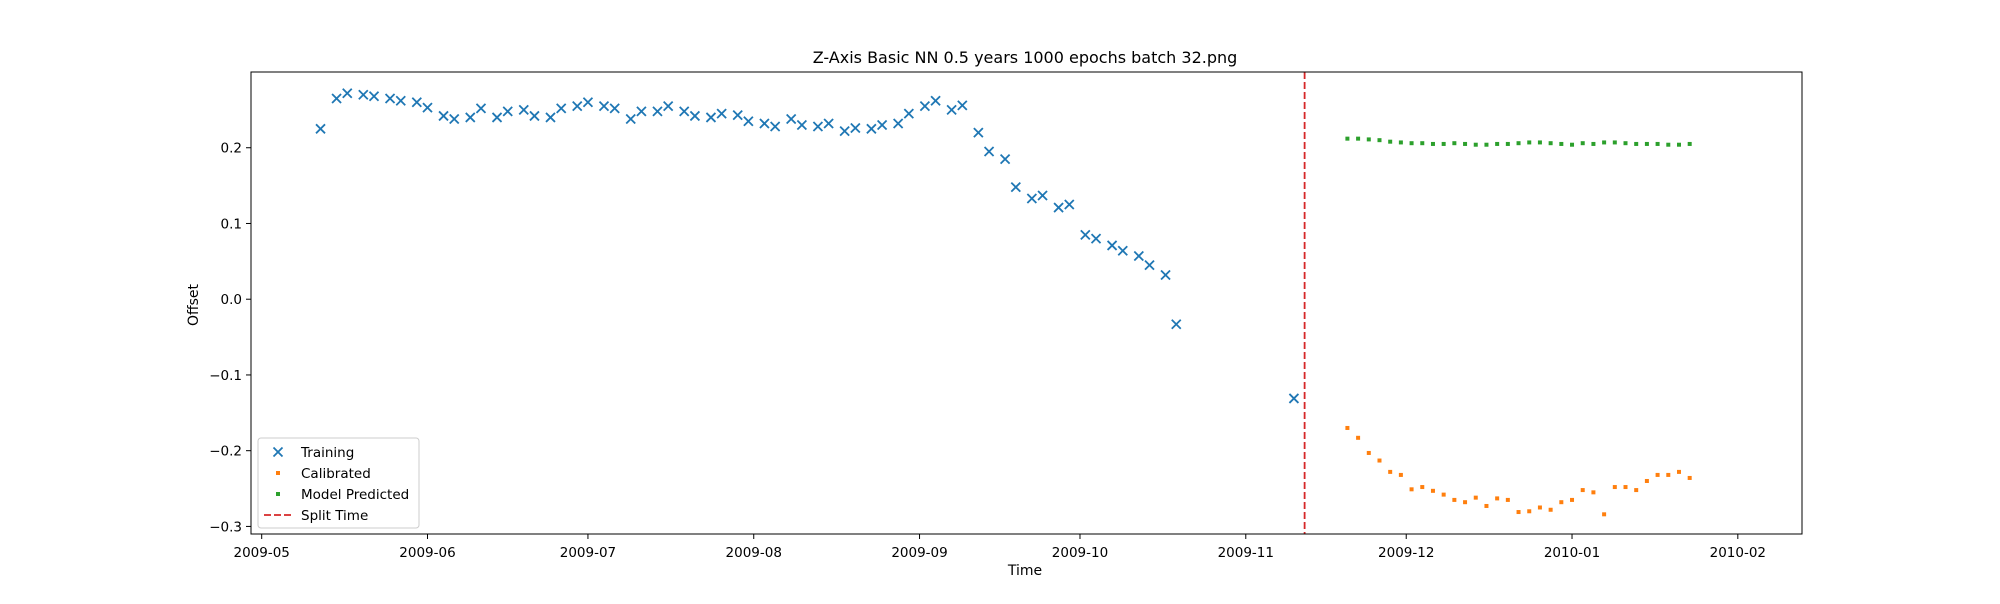 The height and width of the screenshot is (604, 2000). What do you see at coordinates (336, 474) in the screenshot?
I see `legend-label-calibrated: Calibrated` at bounding box center [336, 474].